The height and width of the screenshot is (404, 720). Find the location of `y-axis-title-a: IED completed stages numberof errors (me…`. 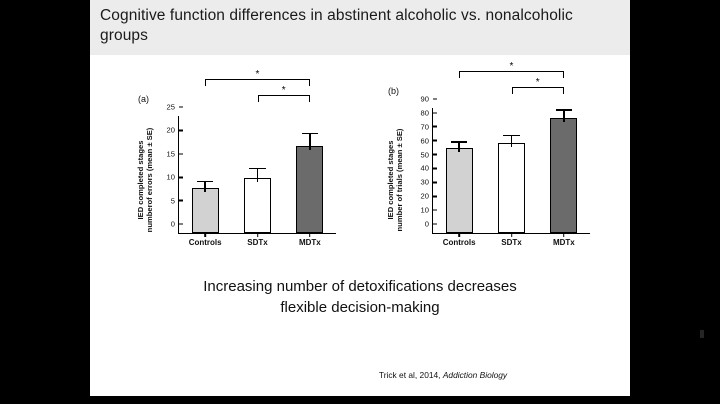

y-axis-title-a: IED completed stages numberof errors (me… is located at coordinates (145, 180).